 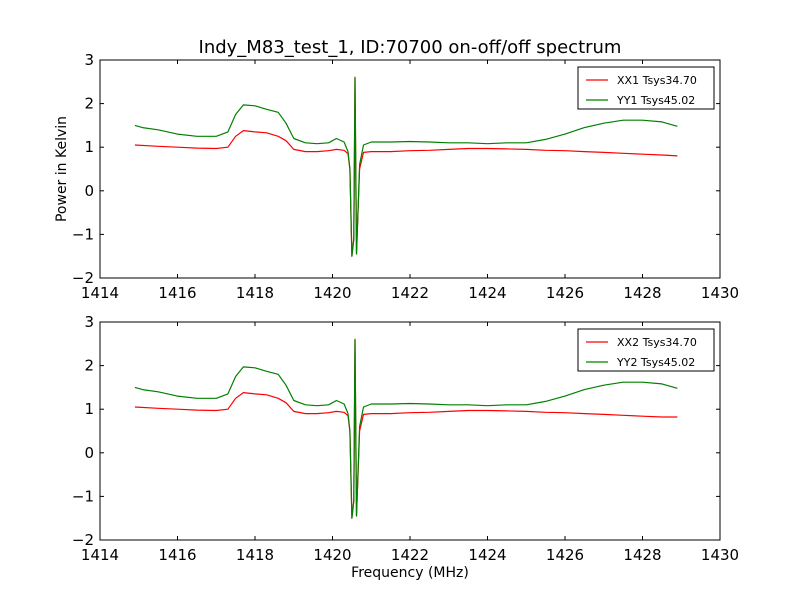 I want to click on bottom-y-tick-label: 0, so click(x=89, y=453).